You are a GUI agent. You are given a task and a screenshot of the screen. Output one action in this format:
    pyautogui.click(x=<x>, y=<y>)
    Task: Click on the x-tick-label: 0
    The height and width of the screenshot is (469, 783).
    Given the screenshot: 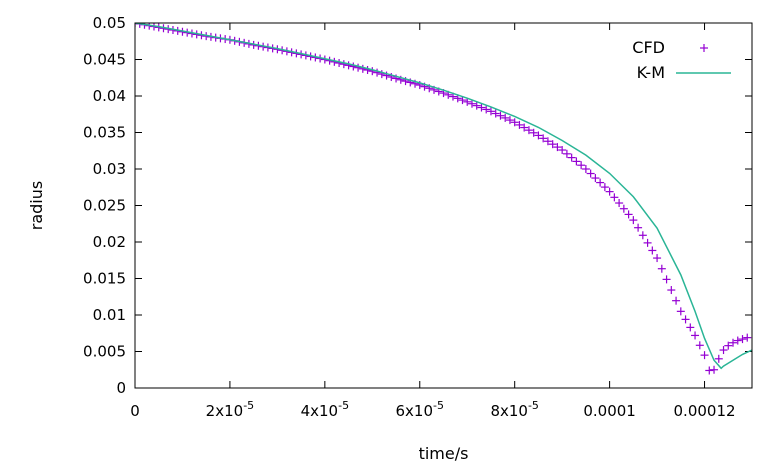 What is the action you would take?
    pyautogui.click(x=135, y=411)
    